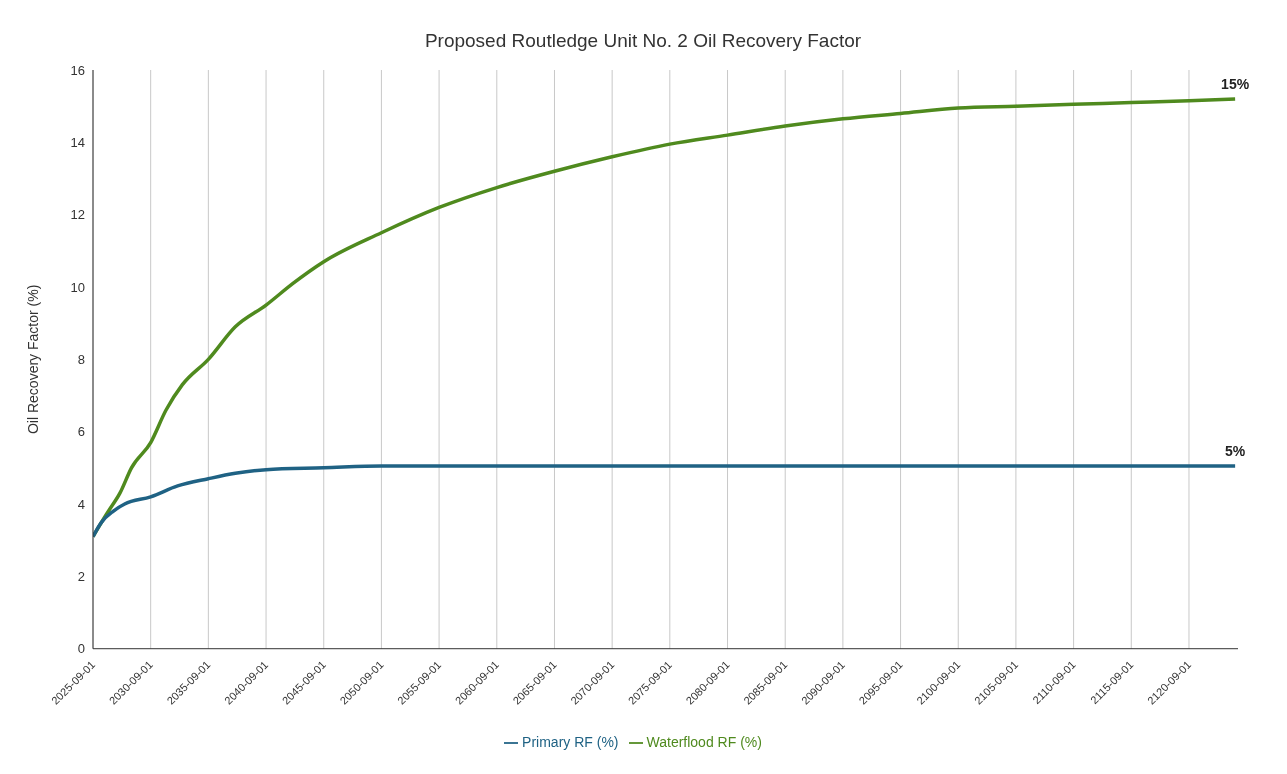 The height and width of the screenshot is (774, 1287). I want to click on y-tick-label: 10, so click(77, 287).